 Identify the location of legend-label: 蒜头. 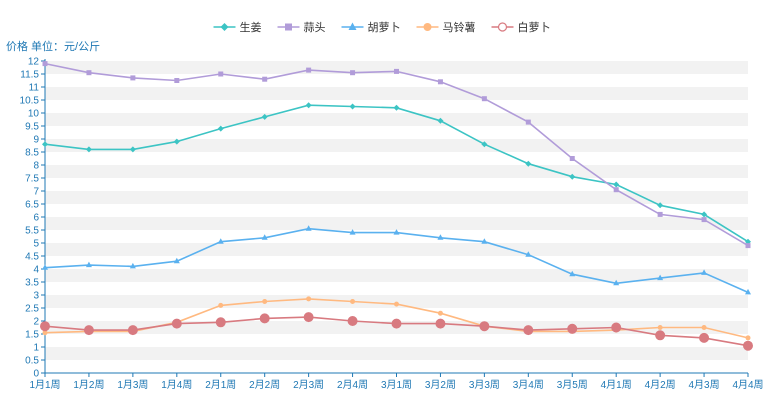
(315, 27).